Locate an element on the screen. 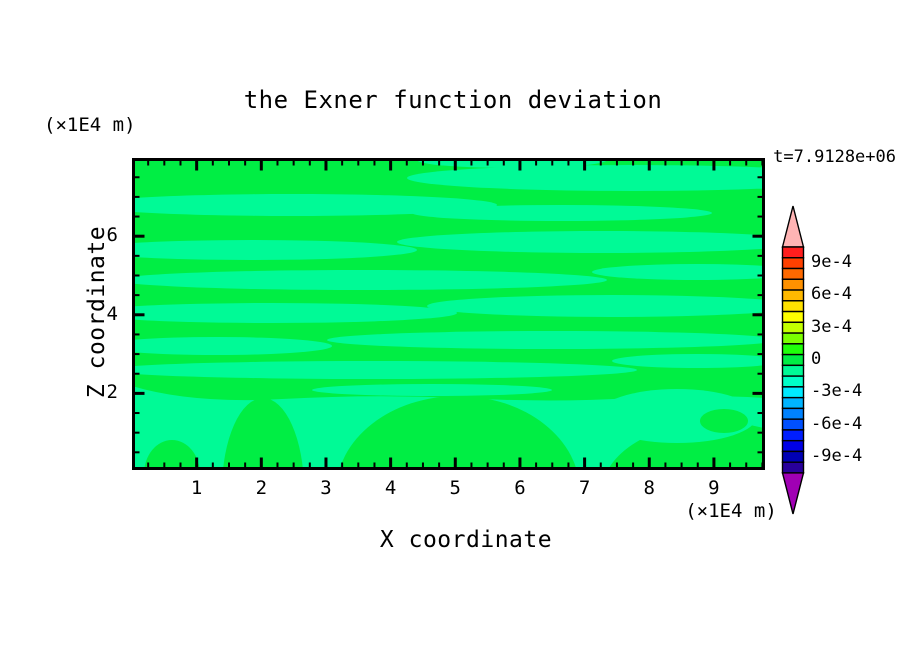 The image size is (904, 654). colorbar-tick-label: -9e-4 is located at coordinates (837, 455).